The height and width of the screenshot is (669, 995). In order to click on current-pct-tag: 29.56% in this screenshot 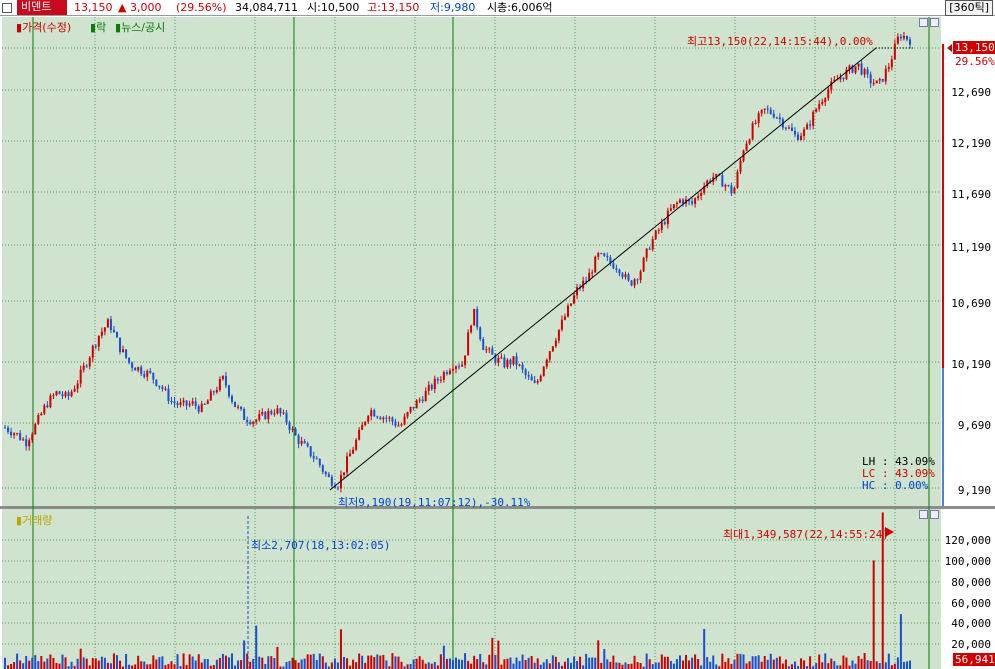, I will do `click(974, 61)`.